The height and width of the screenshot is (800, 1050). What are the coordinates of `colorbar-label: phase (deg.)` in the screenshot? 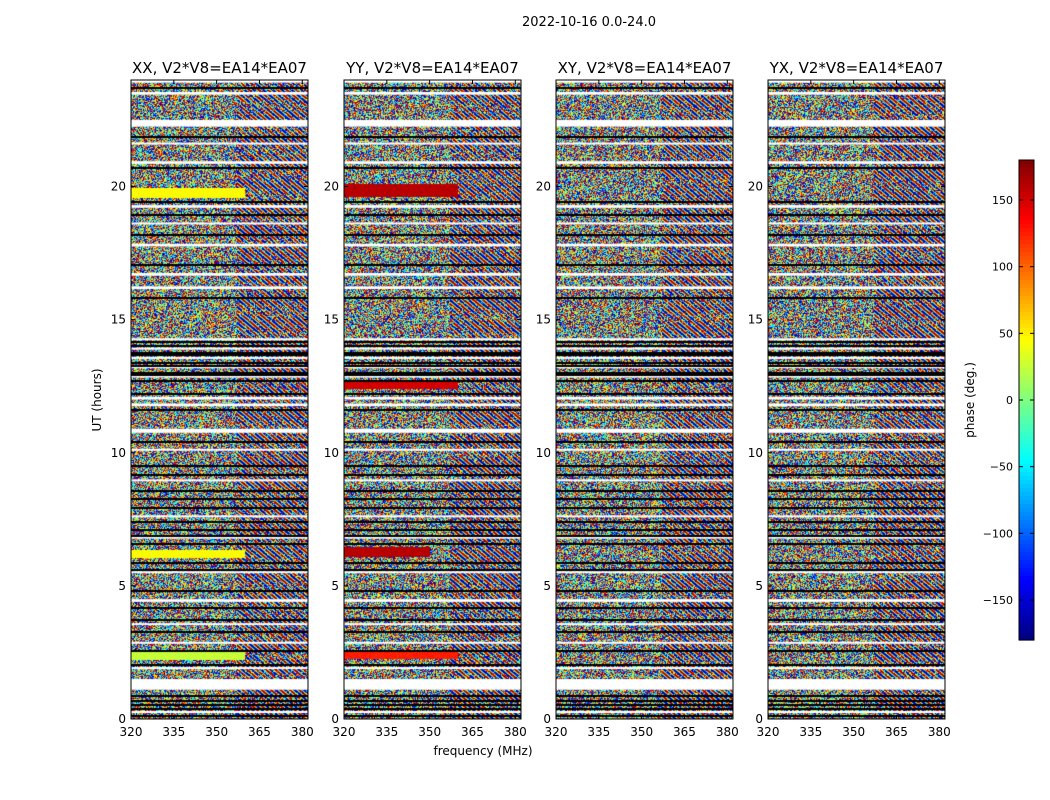 It's located at (970, 400).